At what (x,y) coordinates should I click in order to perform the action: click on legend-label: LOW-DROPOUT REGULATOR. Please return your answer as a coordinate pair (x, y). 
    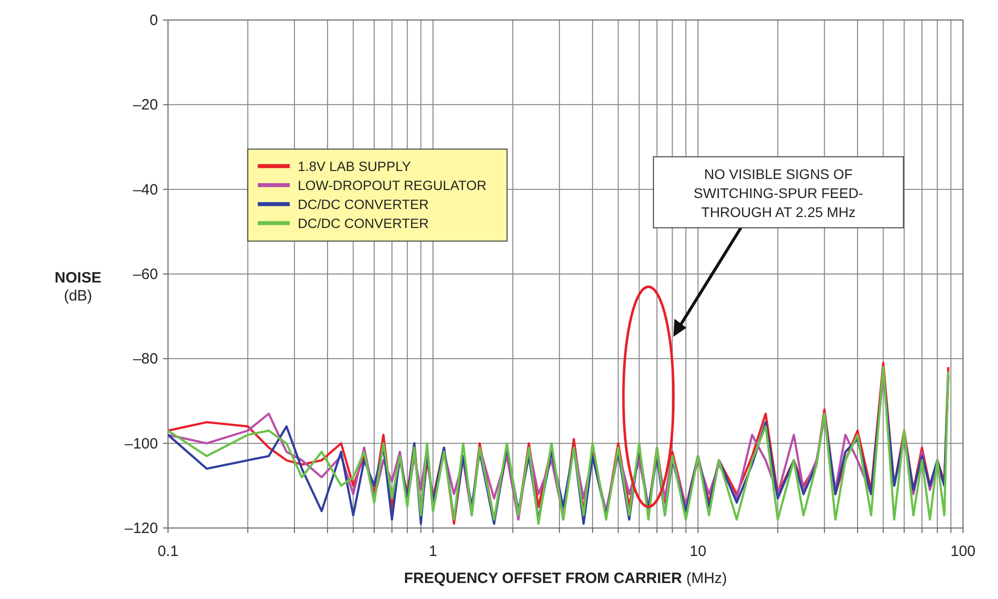
    Looking at the image, I should click on (392, 186).